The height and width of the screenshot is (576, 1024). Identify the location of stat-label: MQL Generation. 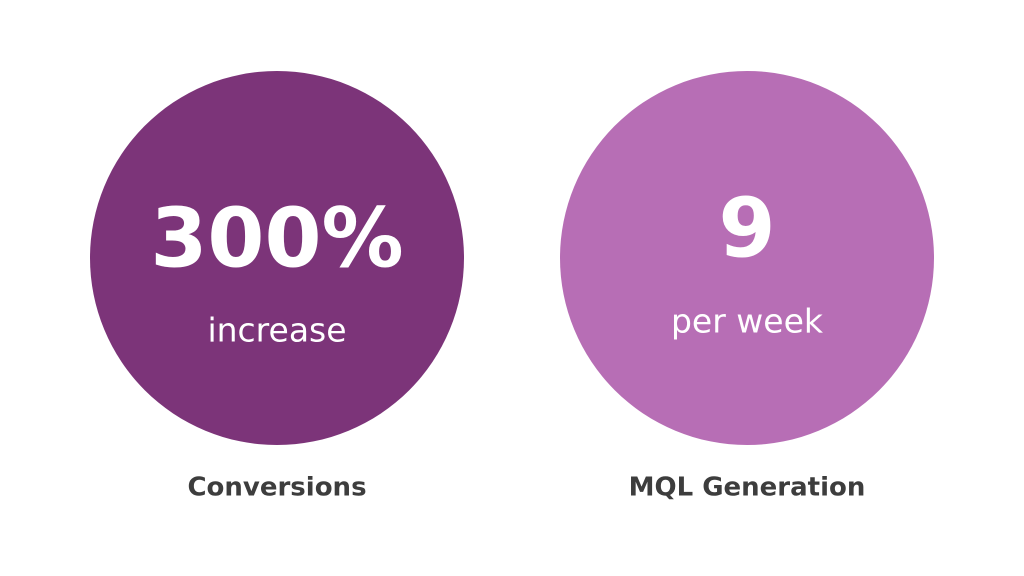
(747, 488).